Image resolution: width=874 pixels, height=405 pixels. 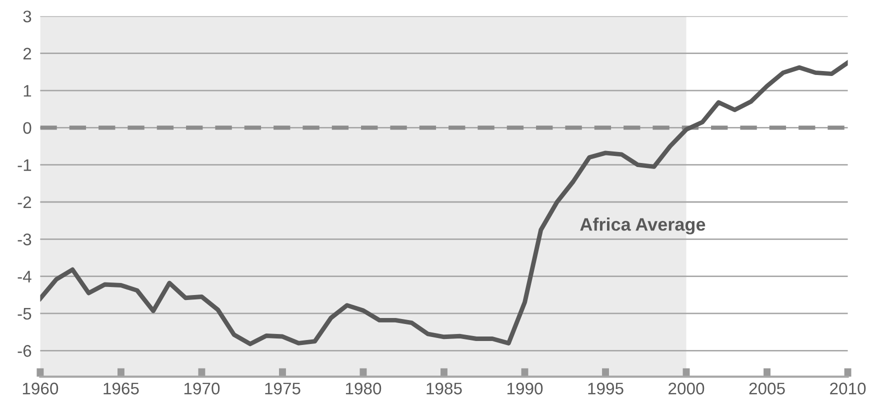 What do you see at coordinates (25, 240) in the screenshot?
I see `y-tick-label: -3` at bounding box center [25, 240].